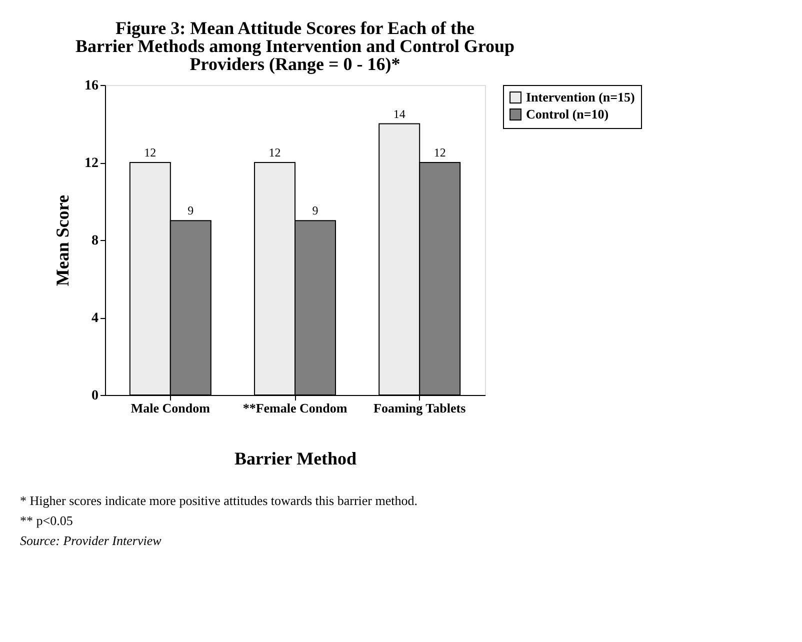  What do you see at coordinates (295, 46) in the screenshot?
I see `chart-title: Figure 3: Mean Attitude Scores for Each of the Barrier Methods among Intervention and Control Group Providers (Range = 0 - 16)*` at bounding box center [295, 46].